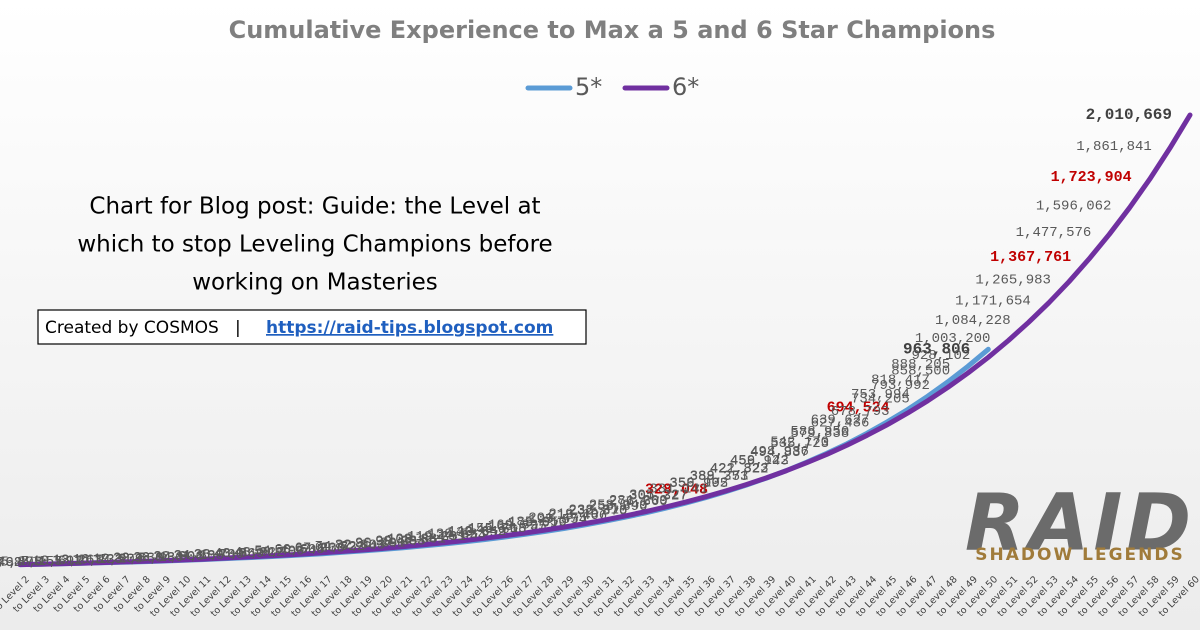 Image resolution: width=1200 pixels, height=630 pixels. What do you see at coordinates (380, 543) in the screenshot?
I see `data-label: 90,291` at bounding box center [380, 543].